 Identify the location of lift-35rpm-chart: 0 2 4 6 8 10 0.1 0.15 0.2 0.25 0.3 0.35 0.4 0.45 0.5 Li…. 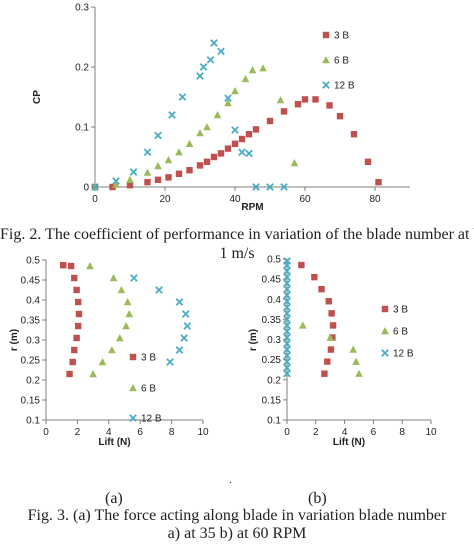
(109, 352).